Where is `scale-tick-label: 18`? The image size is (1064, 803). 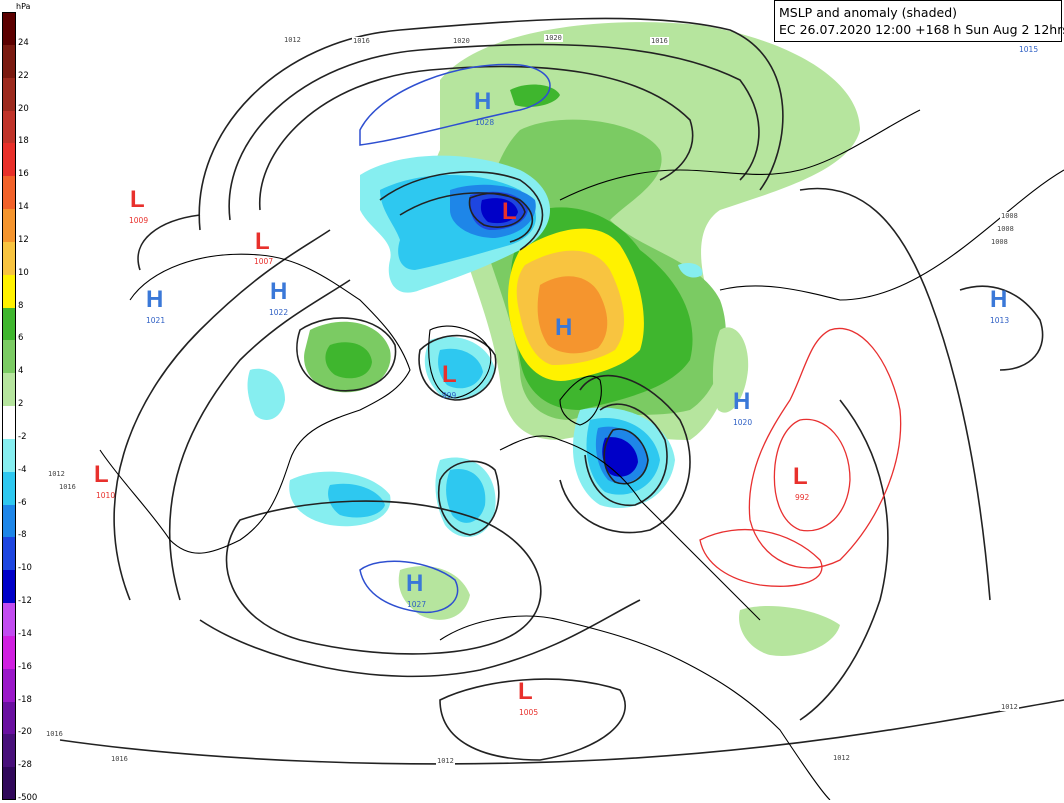 scale-tick-label: 18 is located at coordinates (23, 141).